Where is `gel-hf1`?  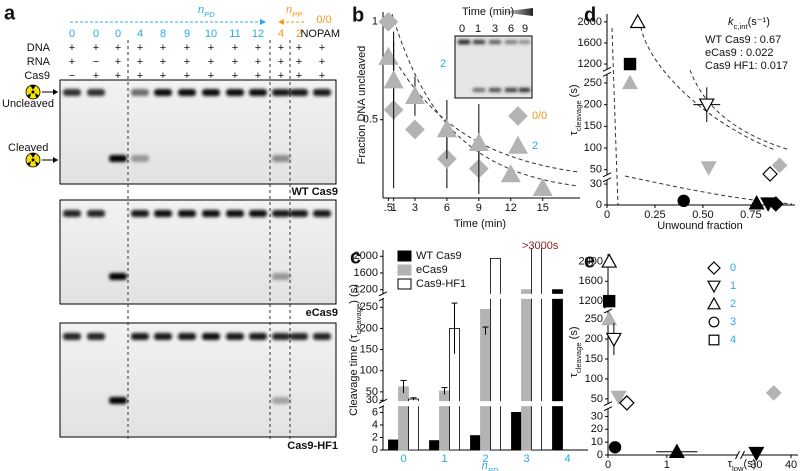
gel-hf1 is located at coordinates (198, 380).